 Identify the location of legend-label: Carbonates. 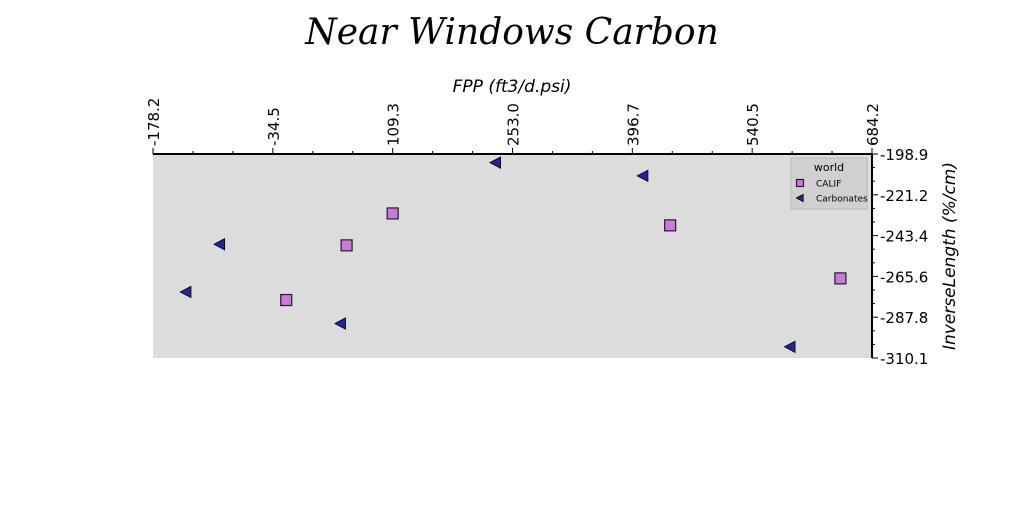
(842, 200).